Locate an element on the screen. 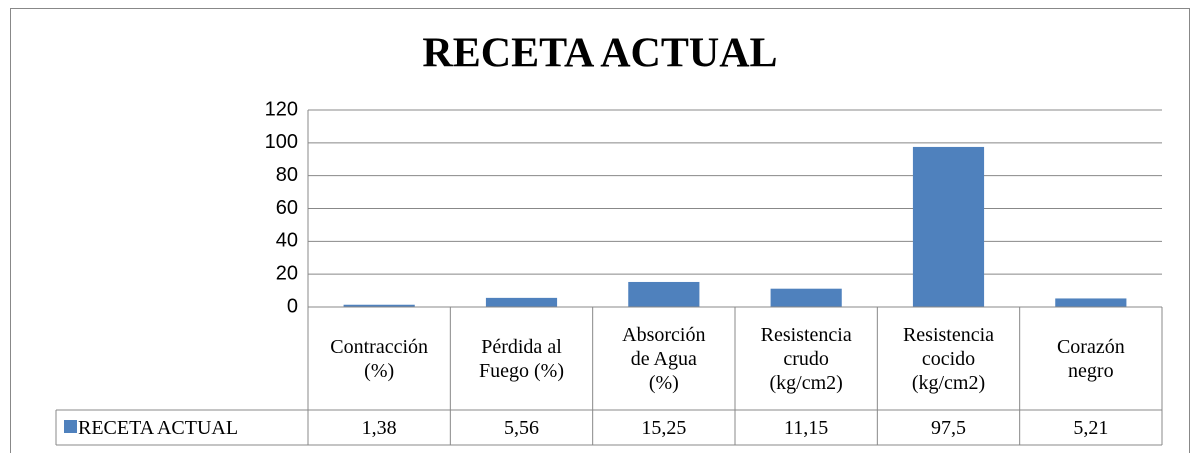 Image resolution: width=1191 pixels, height=453 pixels. x-tick-label-box: Pérdida al Fuego (%) is located at coordinates (521, 358).